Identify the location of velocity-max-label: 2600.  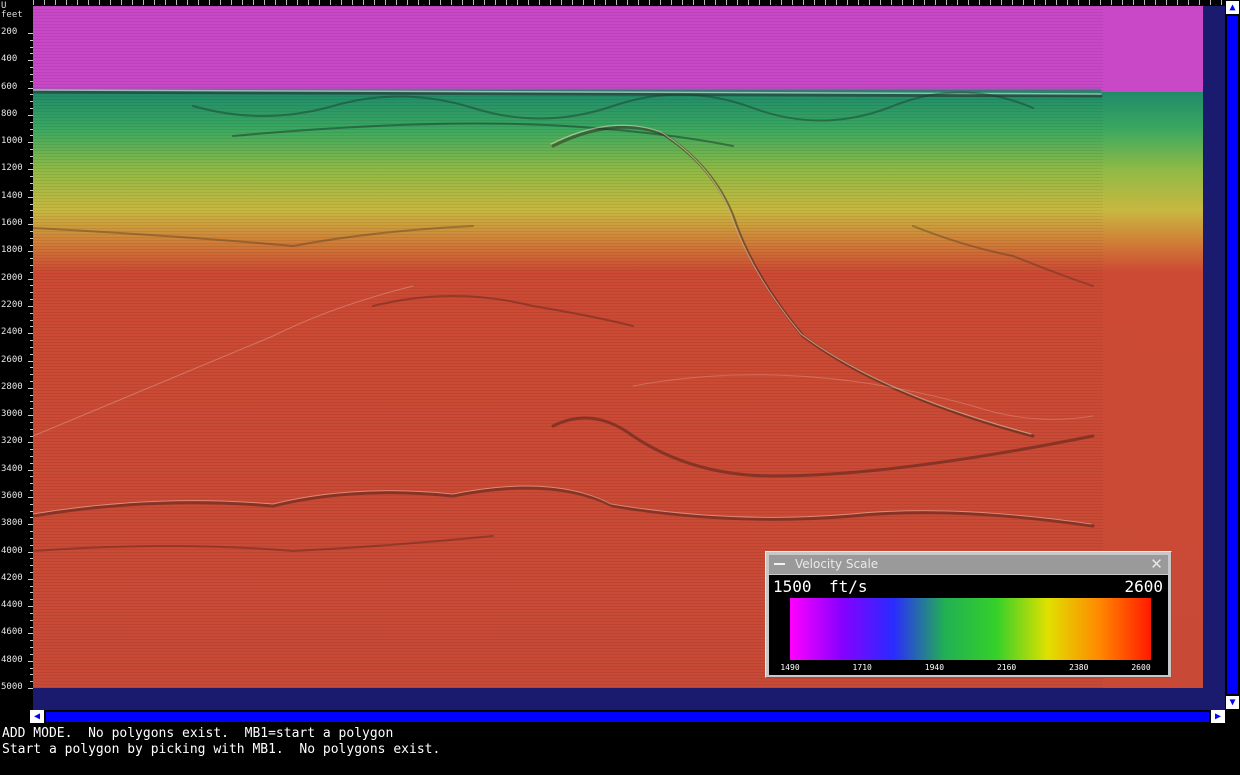
(1143, 586).